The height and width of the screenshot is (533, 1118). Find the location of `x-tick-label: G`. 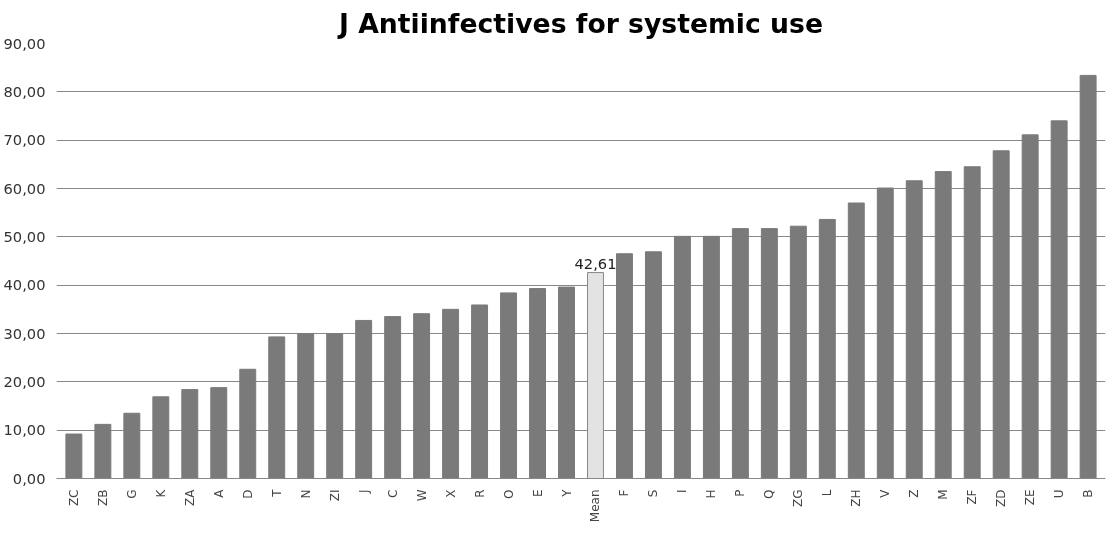

x-tick-label: G is located at coordinates (131, 494).